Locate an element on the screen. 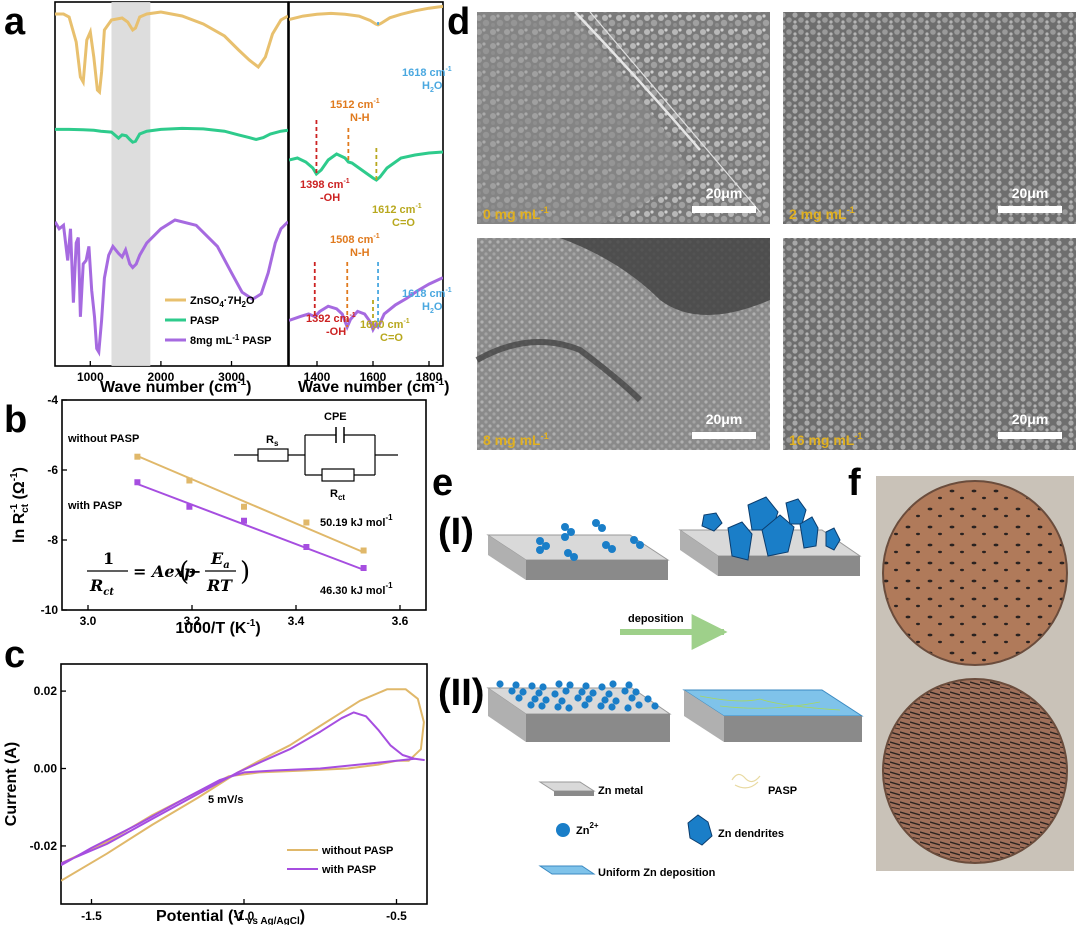 Image resolution: width=1080 pixels, height=925 pixels. annotation-wavenumber-h2o_top: 1618 cm-1 is located at coordinates (427, 72).